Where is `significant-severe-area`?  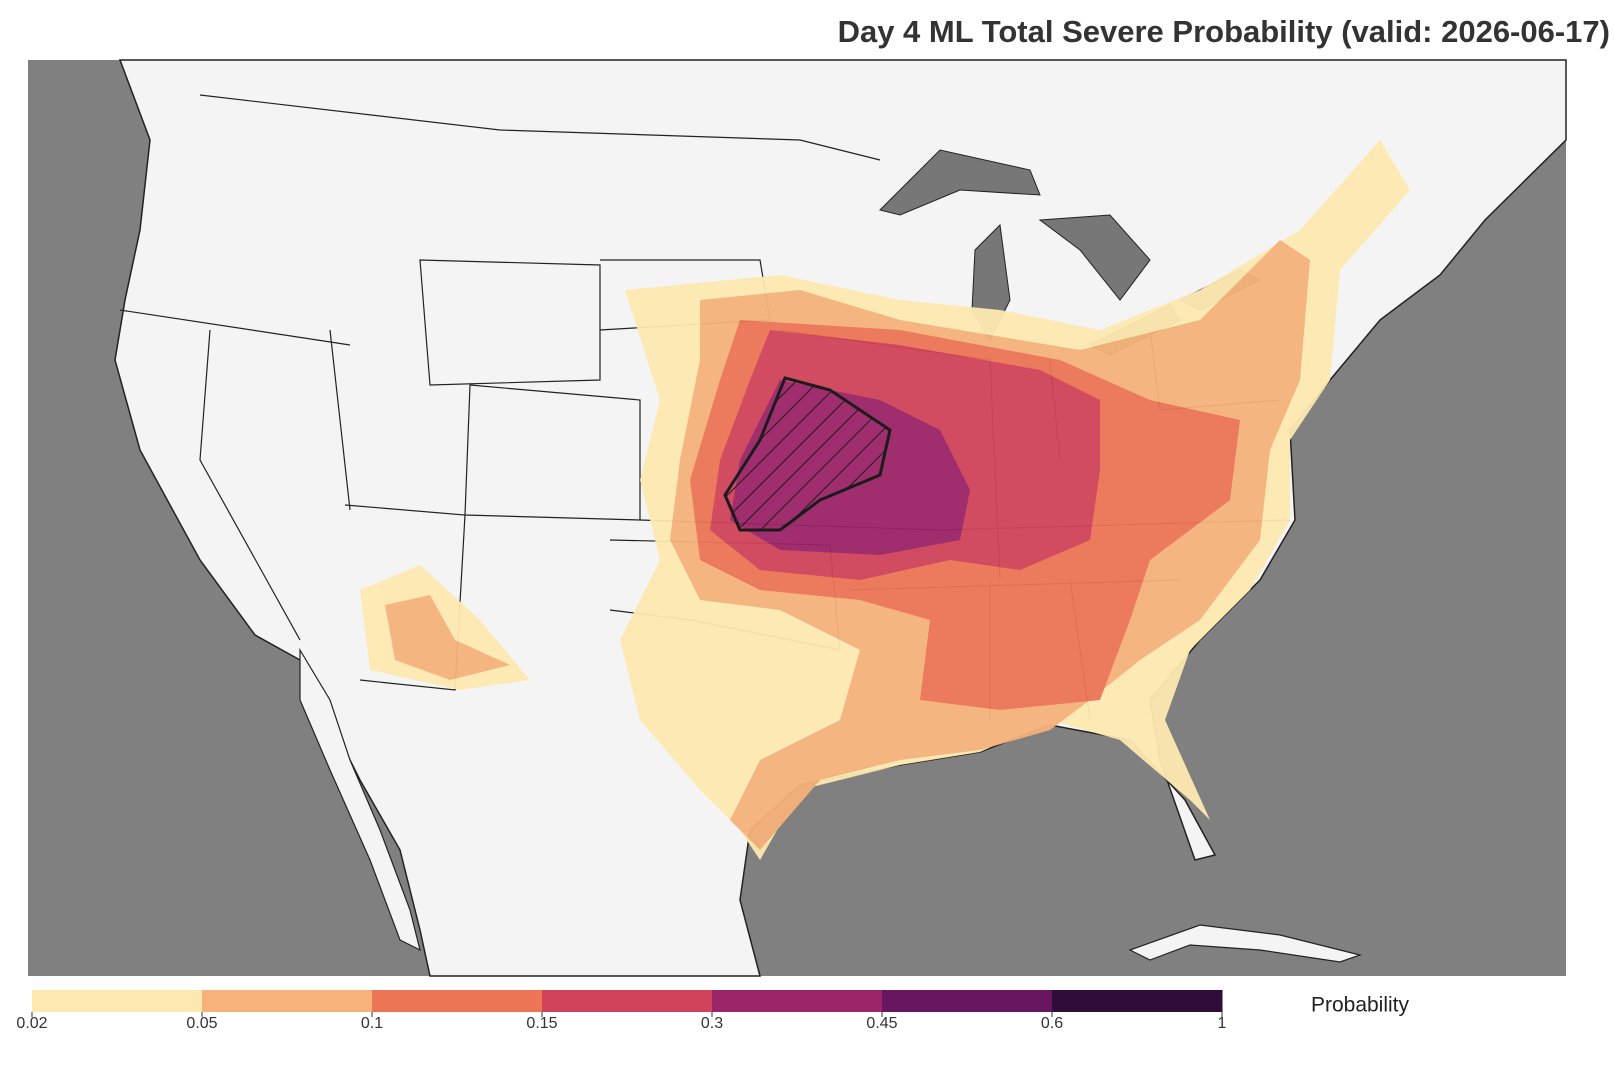 significant-severe-area is located at coordinates (807, 454).